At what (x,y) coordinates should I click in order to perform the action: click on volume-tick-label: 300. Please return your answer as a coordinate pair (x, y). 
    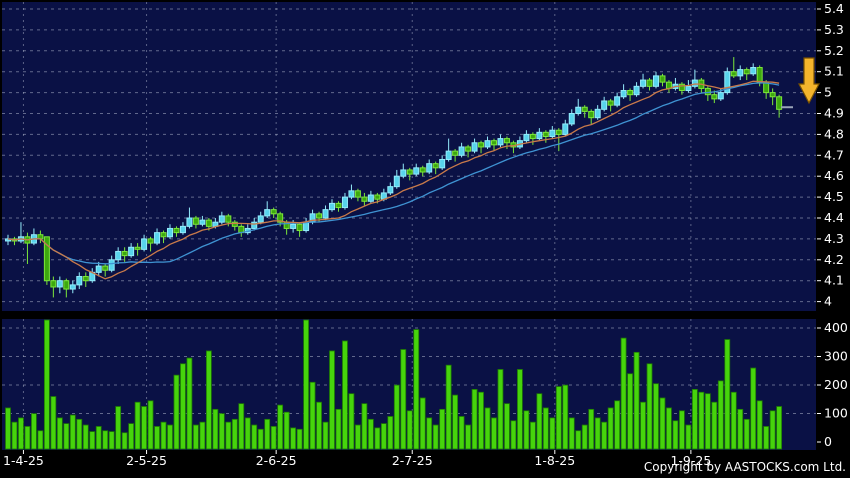
    Looking at the image, I should click on (836, 356).